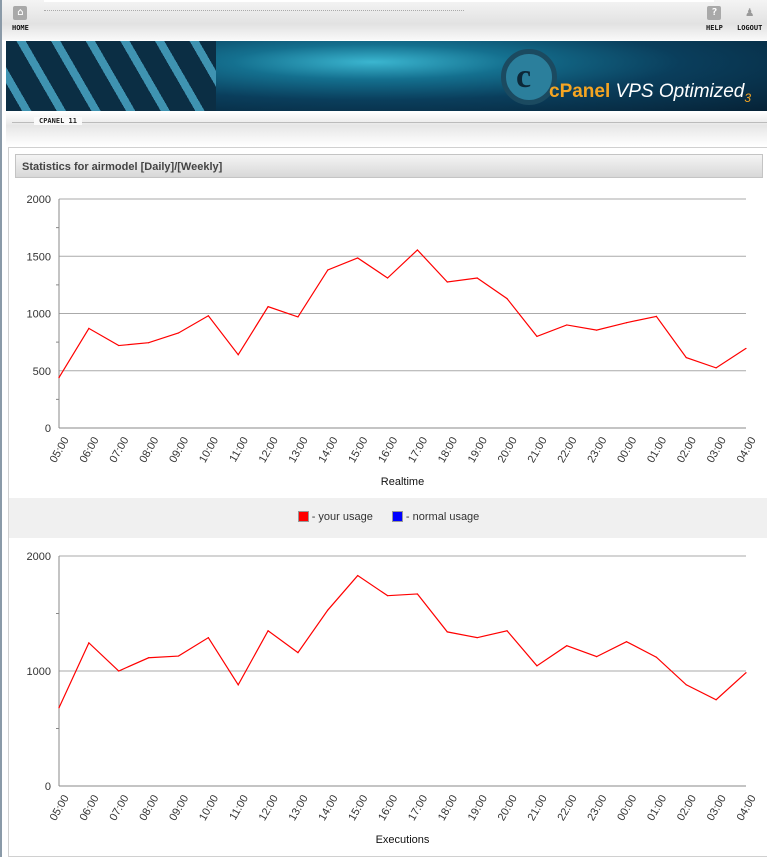 This screenshot has height=858, width=767. I want to click on legend-label: - your usage, so click(342, 517).